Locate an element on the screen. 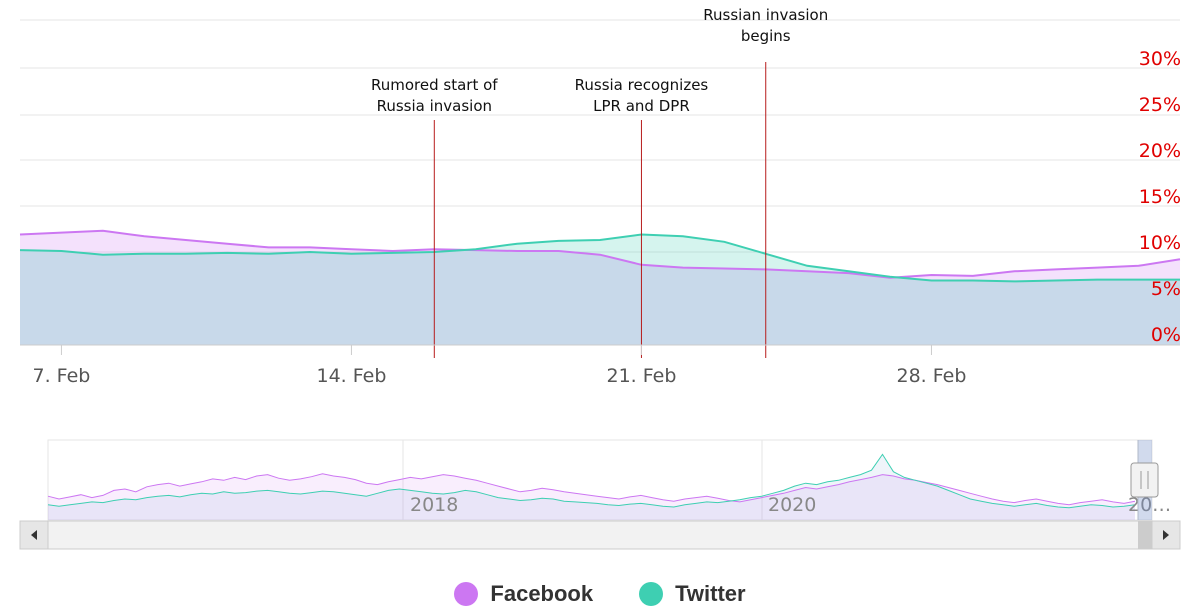  navigator-scrollbar is located at coordinates (600, 535).